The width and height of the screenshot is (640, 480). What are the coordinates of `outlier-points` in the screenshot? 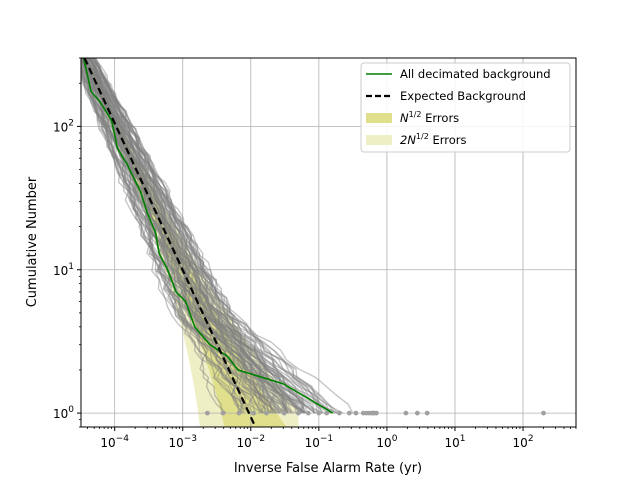 It's located at (375, 413).